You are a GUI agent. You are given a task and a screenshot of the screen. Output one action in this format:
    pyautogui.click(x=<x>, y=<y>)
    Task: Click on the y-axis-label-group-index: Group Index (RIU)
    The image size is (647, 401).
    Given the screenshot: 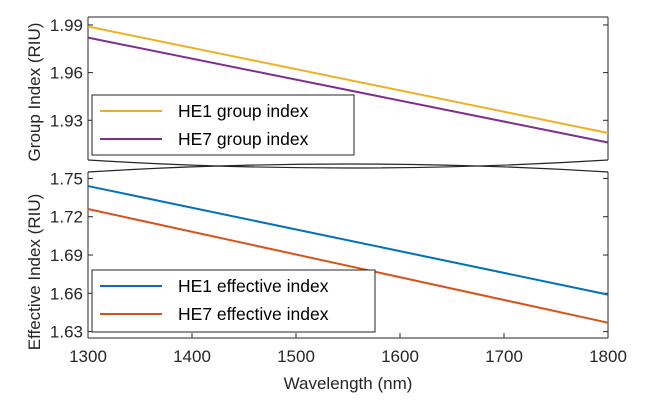 What is the action you would take?
    pyautogui.click(x=34, y=92)
    